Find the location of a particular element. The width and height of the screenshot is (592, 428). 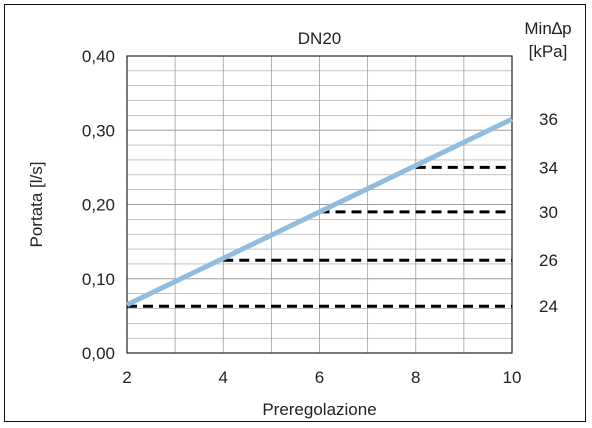

threshold-label: 30 is located at coordinates (548, 212).